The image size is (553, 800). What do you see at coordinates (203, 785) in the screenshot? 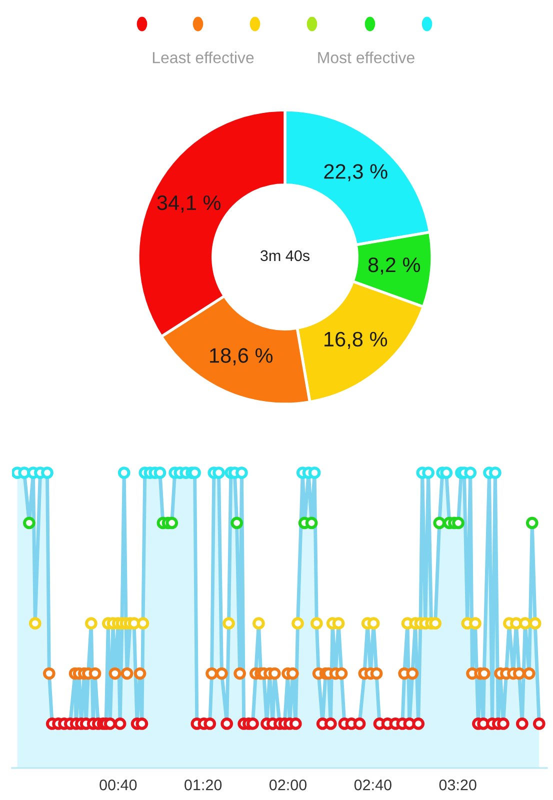
I see `x-tick-label: 01:20` at bounding box center [203, 785].